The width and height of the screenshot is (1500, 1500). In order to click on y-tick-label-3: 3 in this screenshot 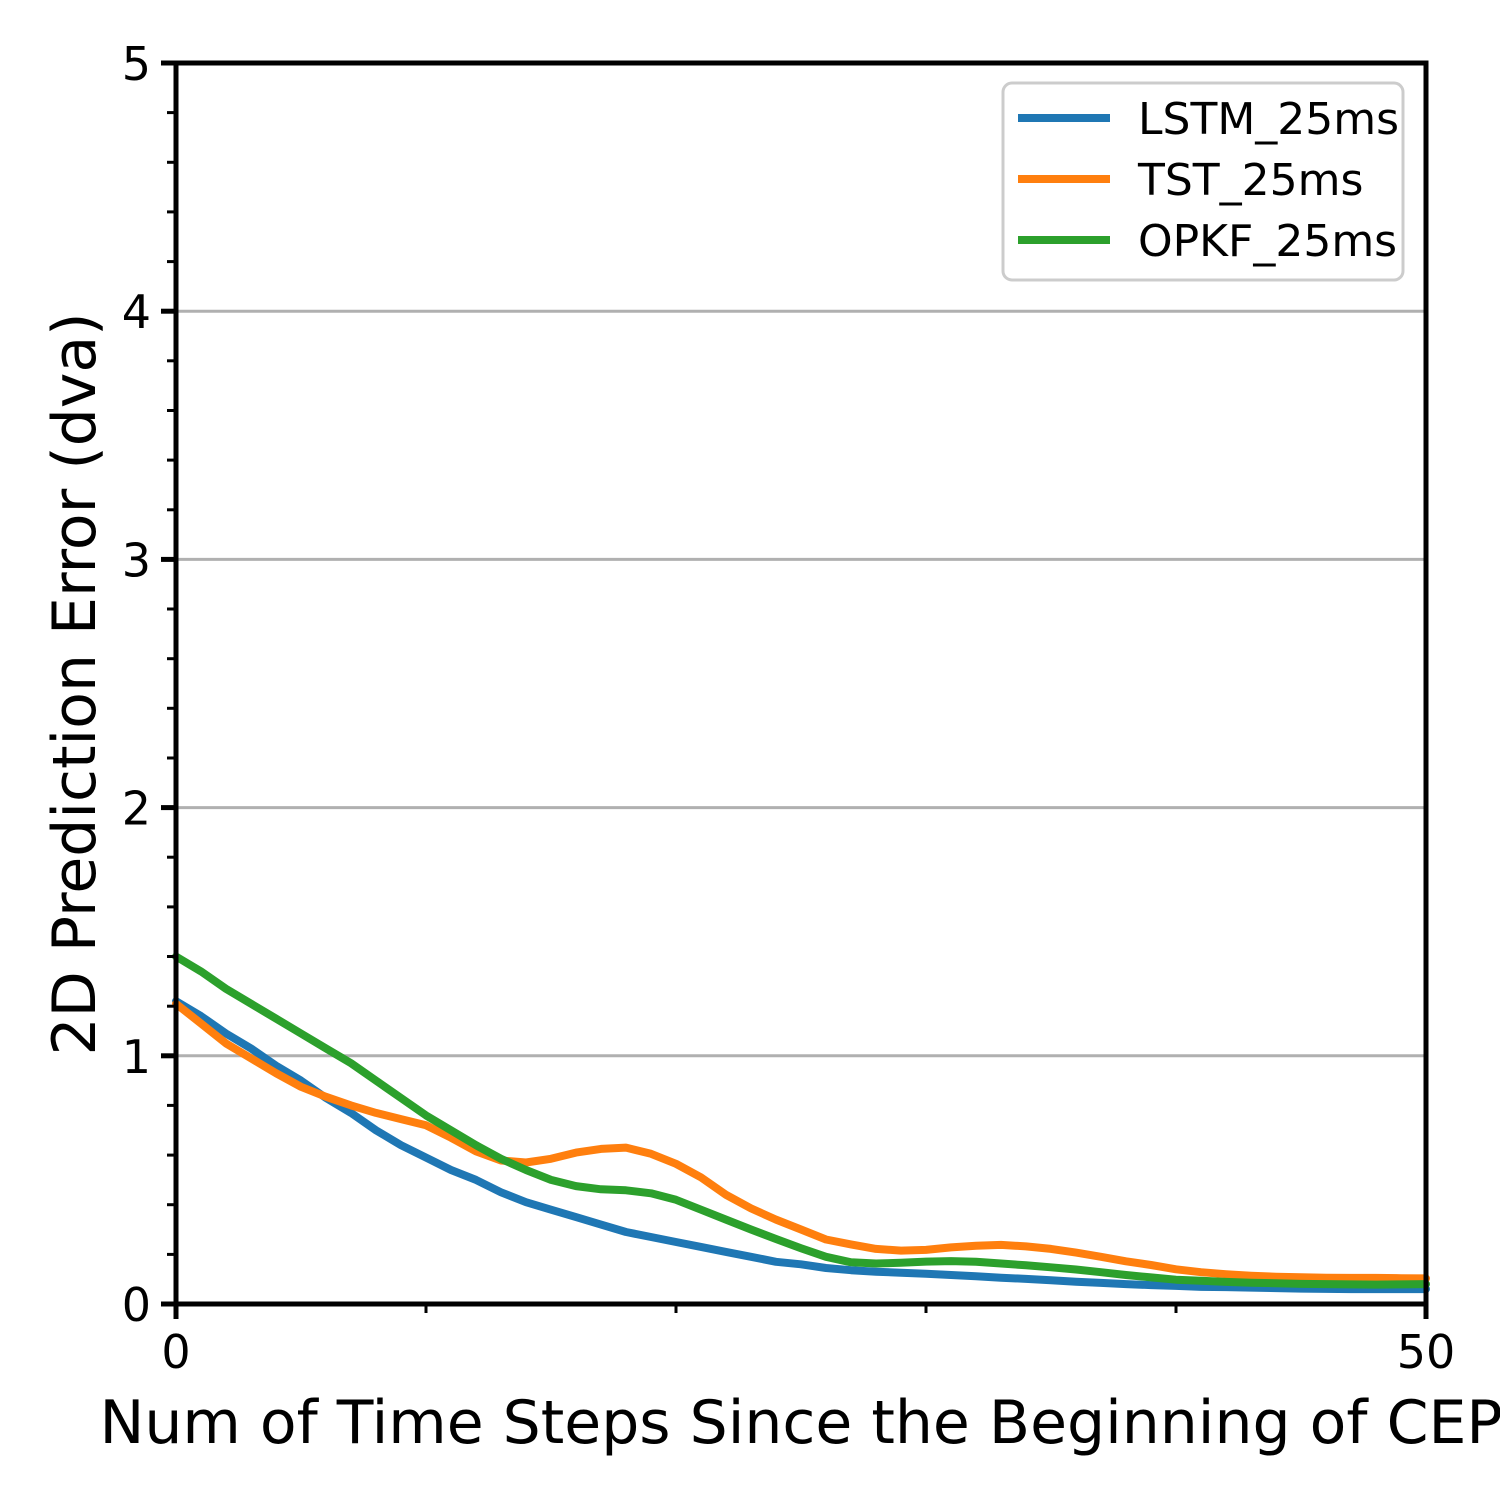, I will do `click(136, 560)`.